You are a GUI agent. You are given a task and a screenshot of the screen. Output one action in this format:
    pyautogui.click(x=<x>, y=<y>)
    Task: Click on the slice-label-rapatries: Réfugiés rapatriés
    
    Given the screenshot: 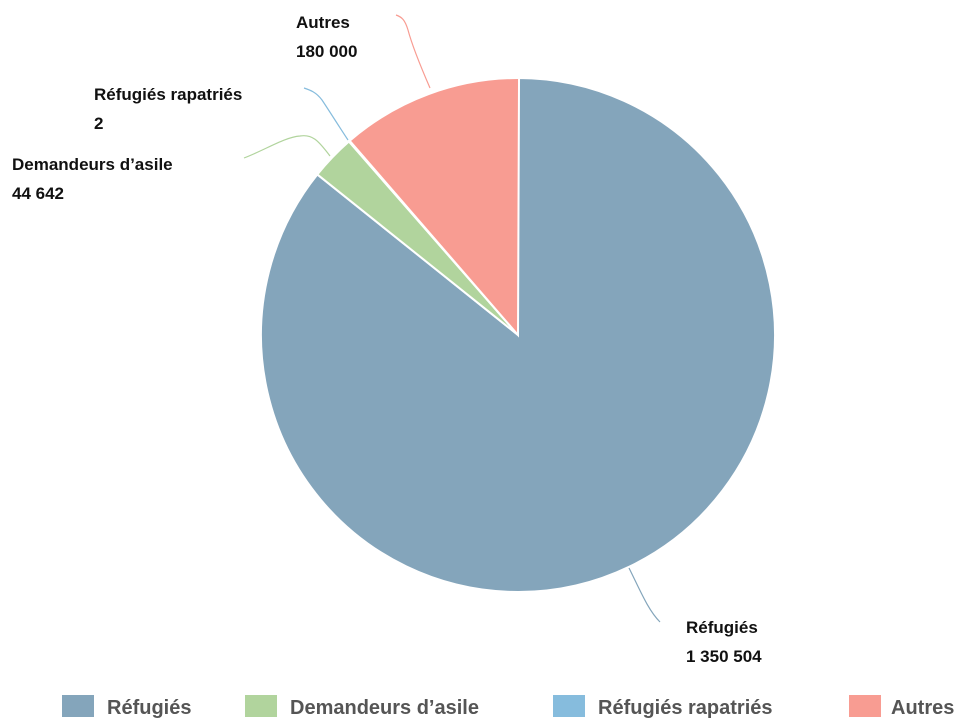 What is the action you would take?
    pyautogui.click(x=168, y=94)
    